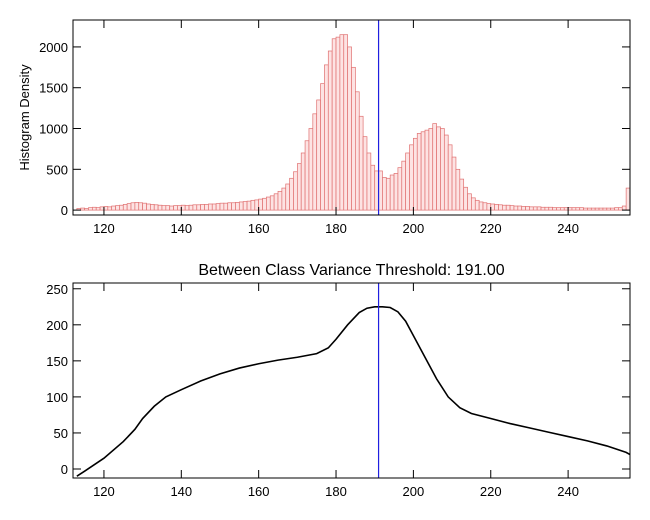 This screenshot has height=520, width=650. I want to click on y-tick-label: 1500, so click(53, 88).